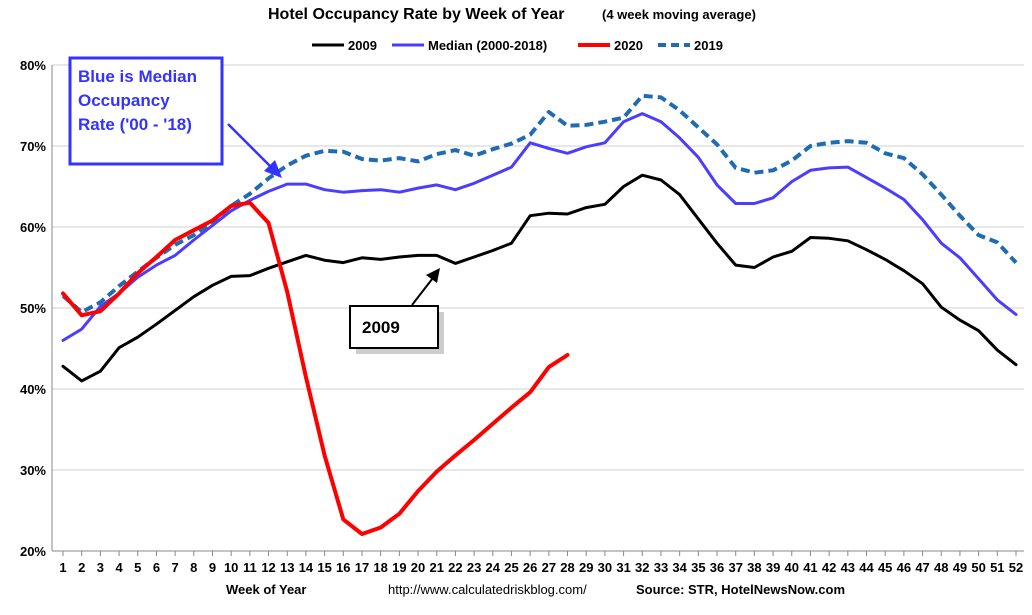  Describe the element at coordinates (324, 567) in the screenshot. I see `x-tick-label: 15` at that location.